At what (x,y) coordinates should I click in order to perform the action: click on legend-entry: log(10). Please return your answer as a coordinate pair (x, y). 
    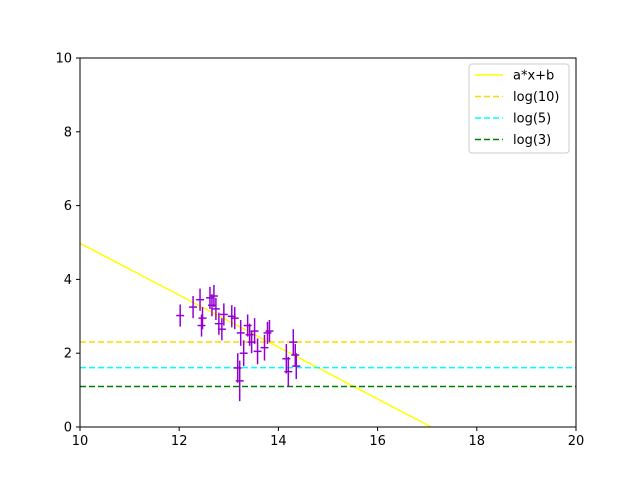
    Looking at the image, I should click on (517, 97).